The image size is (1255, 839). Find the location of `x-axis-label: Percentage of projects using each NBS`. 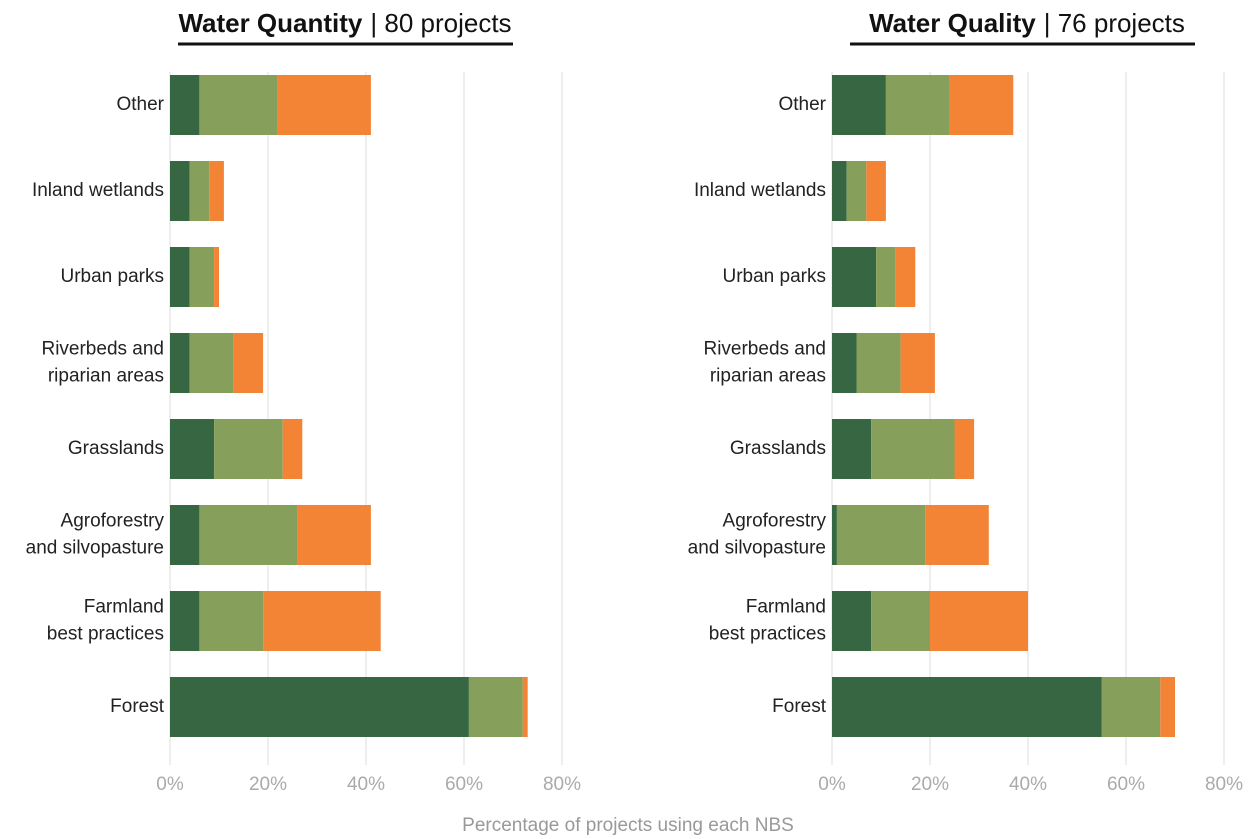

x-axis-label: Percentage of projects using each NBS is located at coordinates (628, 825).